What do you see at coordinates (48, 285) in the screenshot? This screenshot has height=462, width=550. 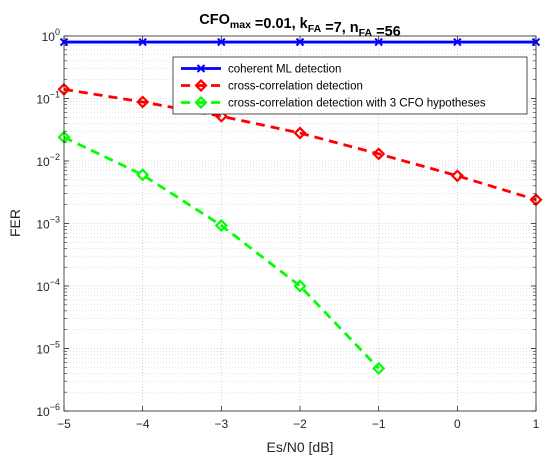 I see `y-tick-label: 10⁻⁴` at bounding box center [48, 285].